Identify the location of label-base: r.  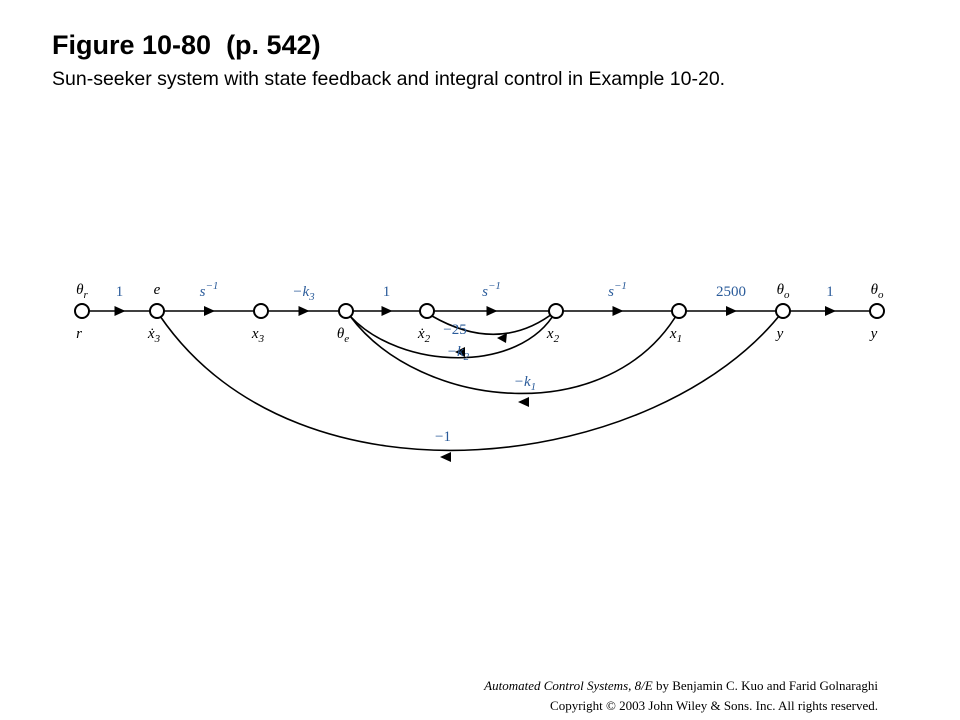
(79, 334).